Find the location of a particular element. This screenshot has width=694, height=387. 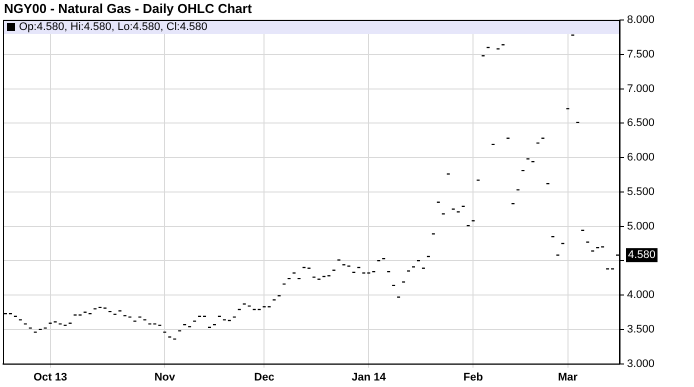

y-tick-label: 4.000 is located at coordinates (641, 295).